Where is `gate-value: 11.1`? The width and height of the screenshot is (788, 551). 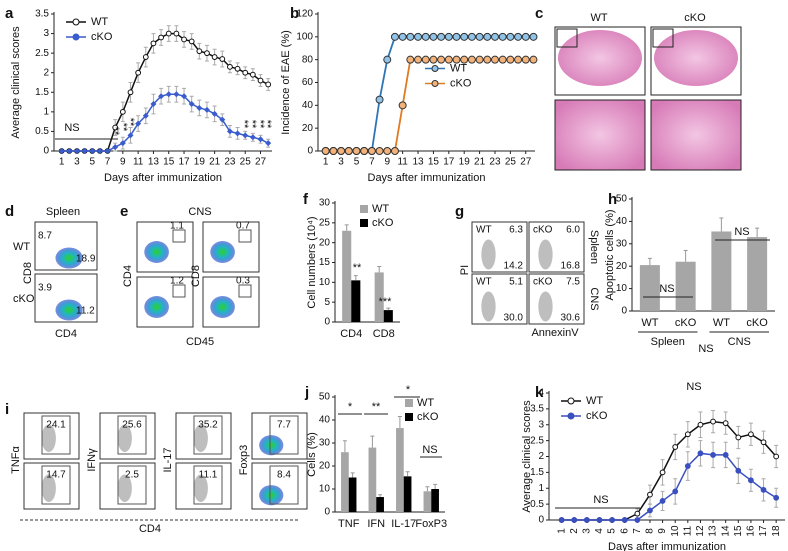 gate-value: 11.1 is located at coordinates (208, 475).